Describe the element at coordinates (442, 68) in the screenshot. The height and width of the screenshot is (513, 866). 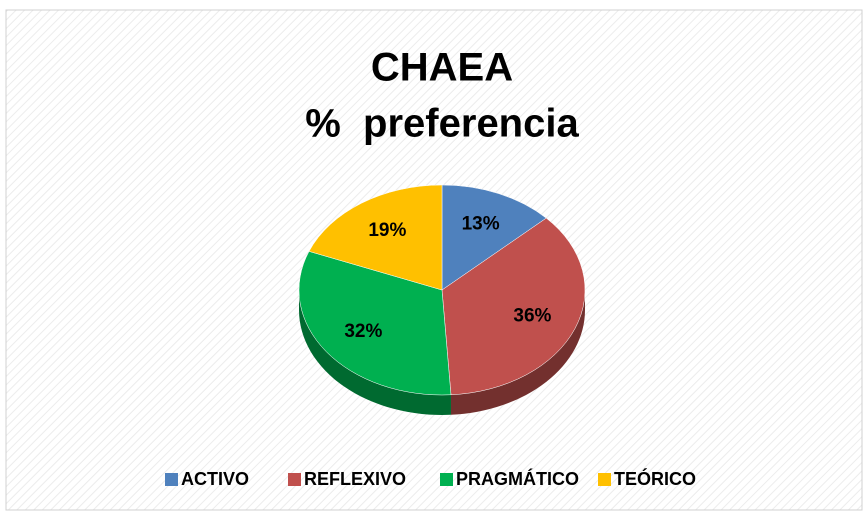
I see `chart-title: CHAEA` at that location.